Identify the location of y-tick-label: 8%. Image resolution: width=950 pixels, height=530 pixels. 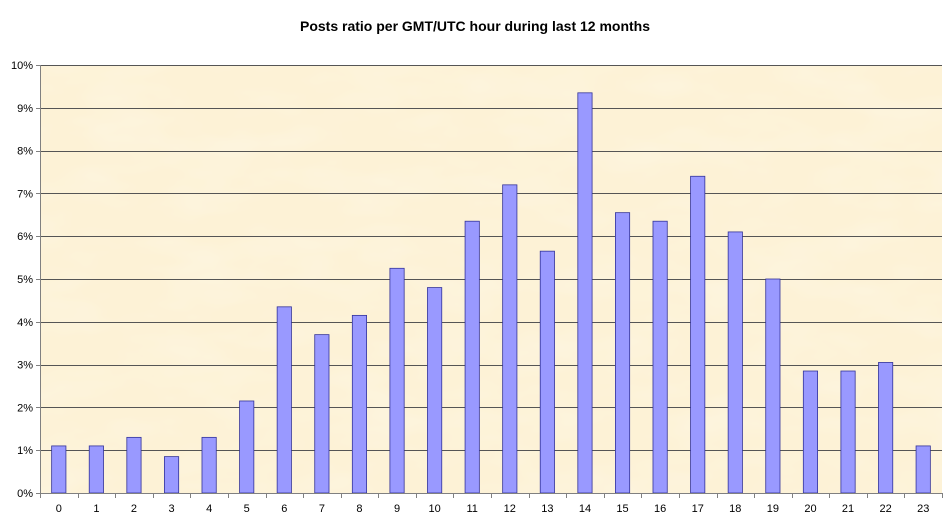
(25, 152).